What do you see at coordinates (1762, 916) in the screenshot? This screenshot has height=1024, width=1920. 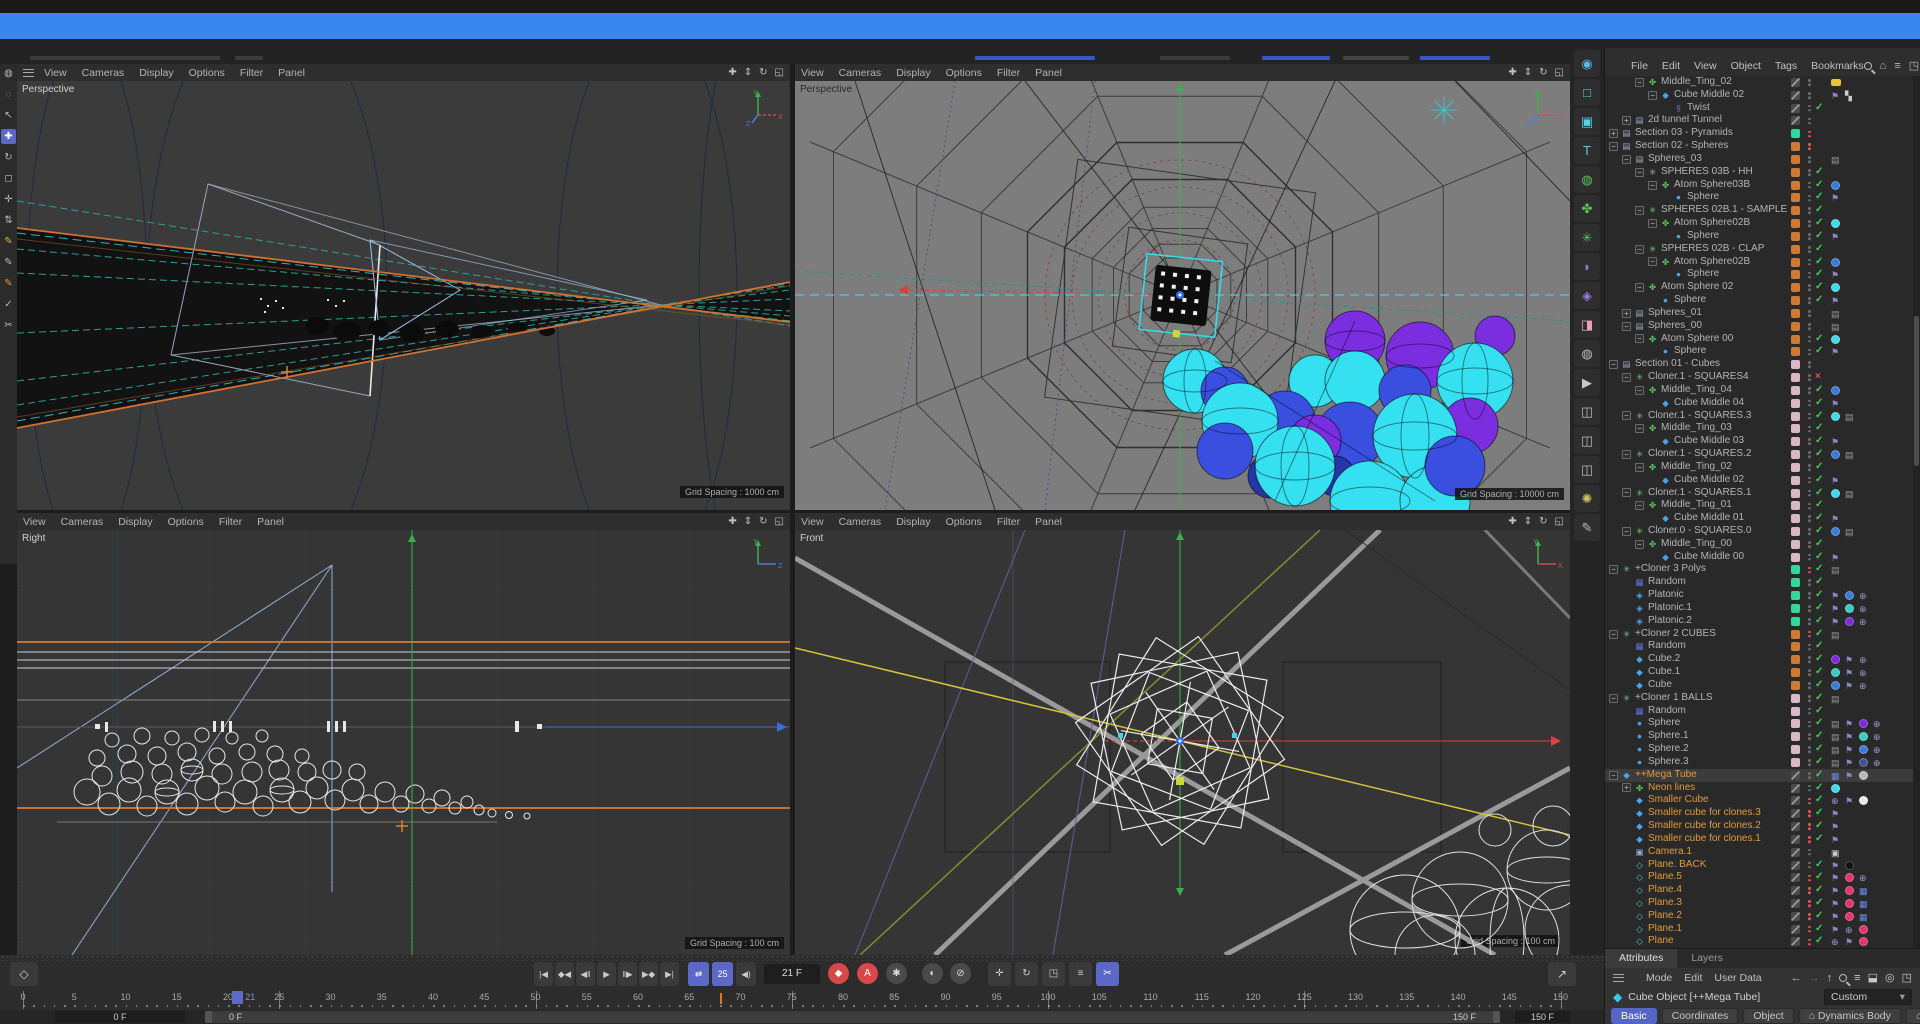 I see `object-row: ◇ Plane.2 ✓ ⚑ ▦` at bounding box center [1762, 916].